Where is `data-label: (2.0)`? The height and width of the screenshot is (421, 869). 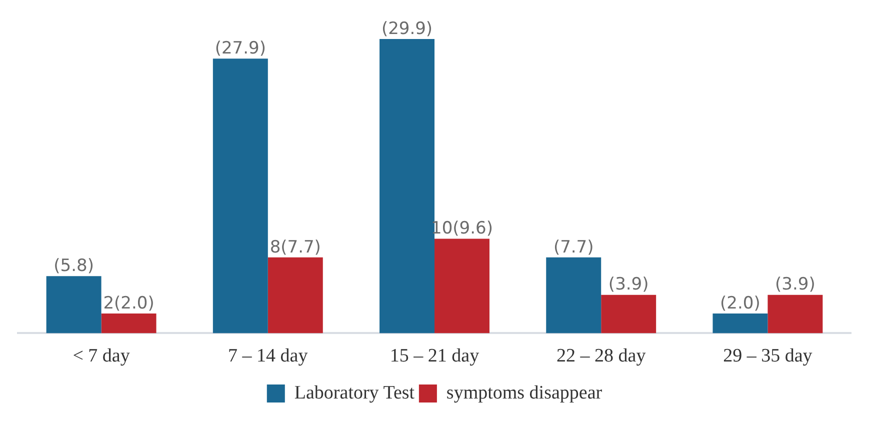 data-label: (2.0) is located at coordinates (740, 303).